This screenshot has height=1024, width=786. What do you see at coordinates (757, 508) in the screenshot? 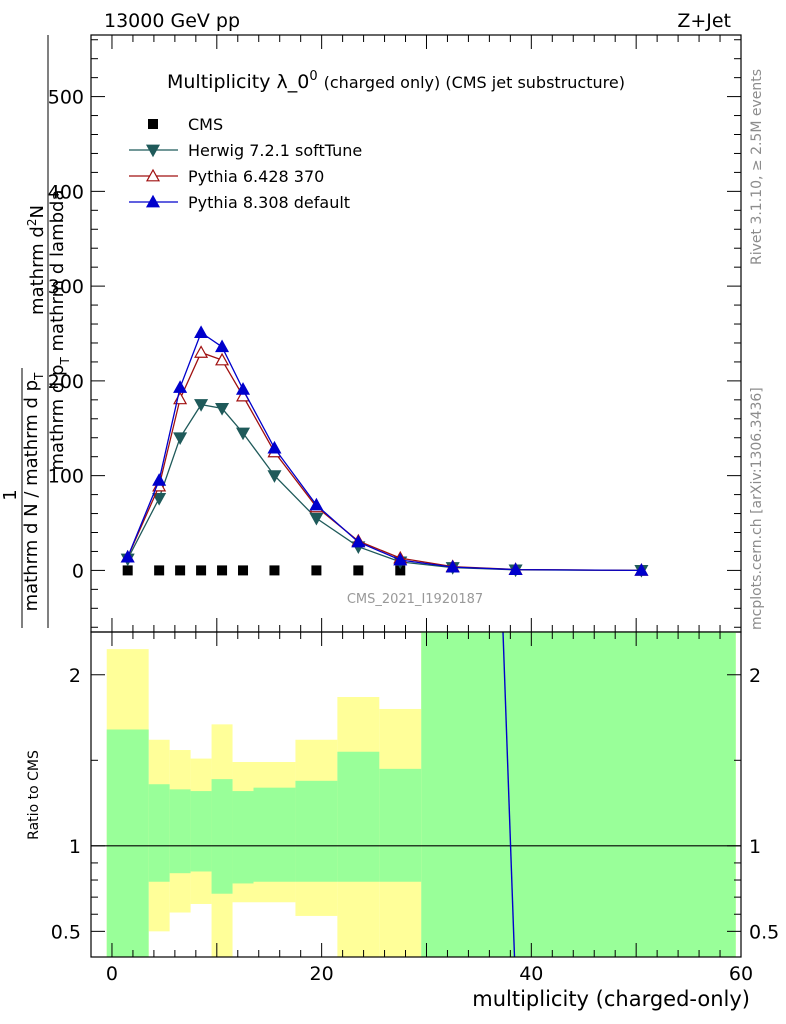
I see `mcplots-credit-label: mcplots.cern.ch [arXiv:1306.3436]` at bounding box center [757, 508].